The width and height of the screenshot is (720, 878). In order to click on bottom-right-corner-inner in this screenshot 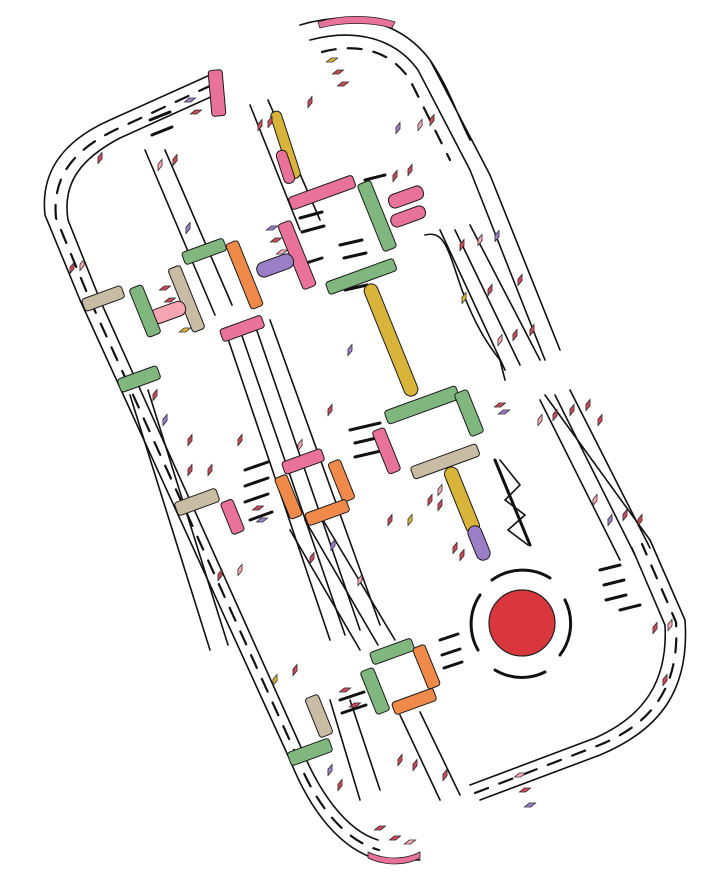, I will do `click(568, 666)`.